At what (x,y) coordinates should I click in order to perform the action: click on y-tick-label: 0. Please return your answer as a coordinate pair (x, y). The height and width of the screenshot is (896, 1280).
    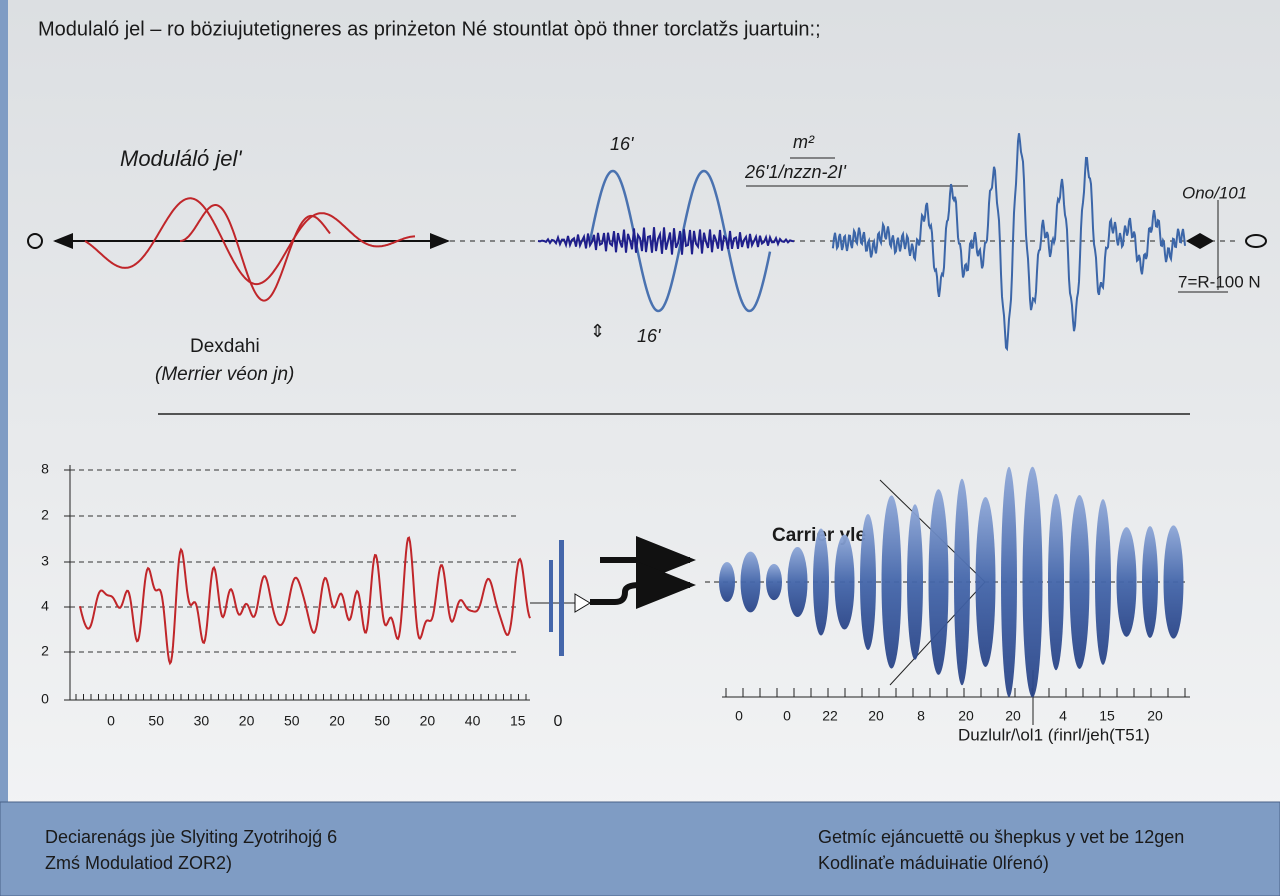
    Looking at the image, I should click on (45, 699).